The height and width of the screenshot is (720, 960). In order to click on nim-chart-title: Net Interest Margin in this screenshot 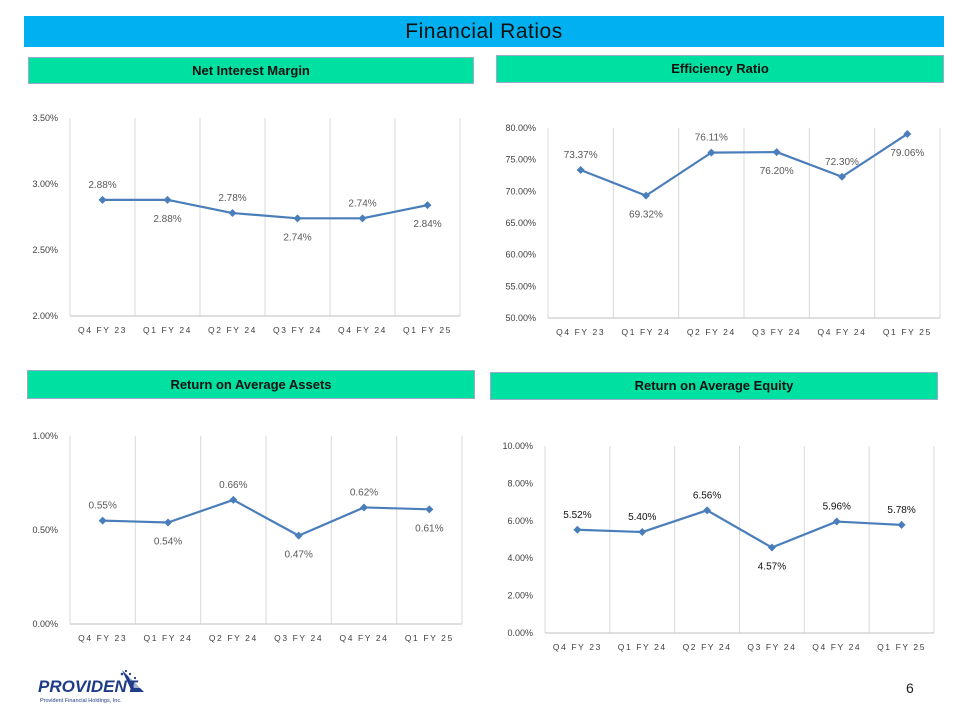, I will do `click(251, 70)`.